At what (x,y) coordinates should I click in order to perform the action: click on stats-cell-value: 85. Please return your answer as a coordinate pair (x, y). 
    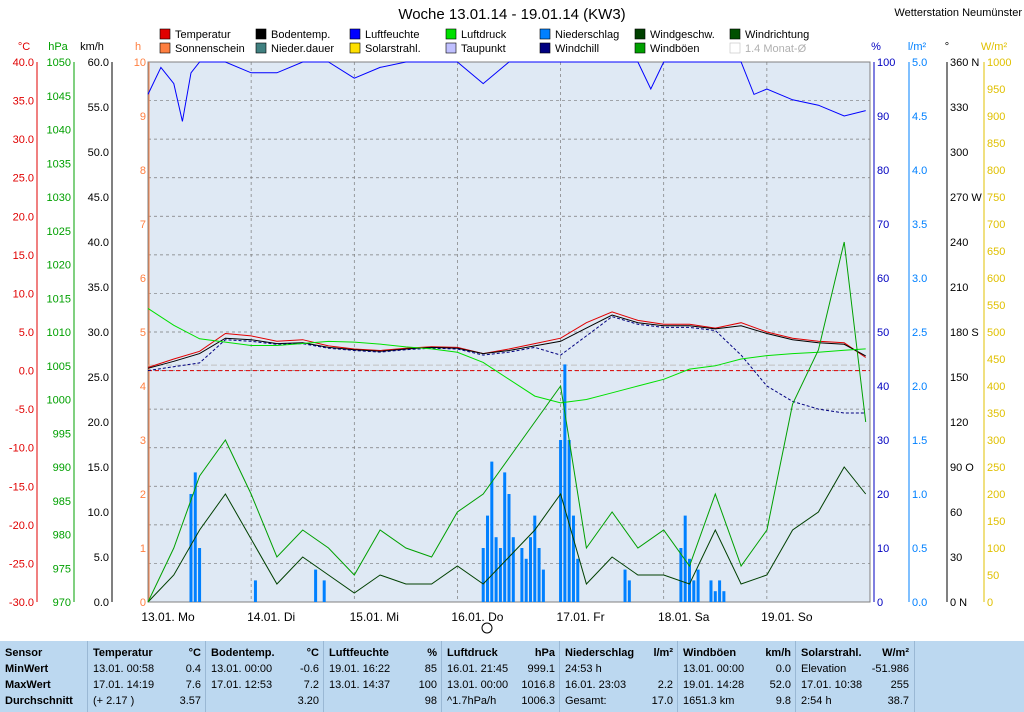
    Looking at the image, I should click on (430, 669).